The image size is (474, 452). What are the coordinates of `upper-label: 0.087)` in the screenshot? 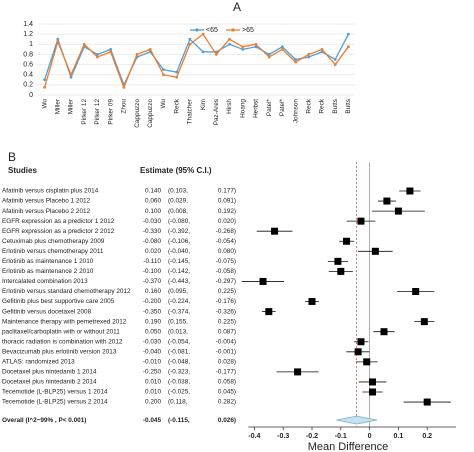 It's located at (227, 331).